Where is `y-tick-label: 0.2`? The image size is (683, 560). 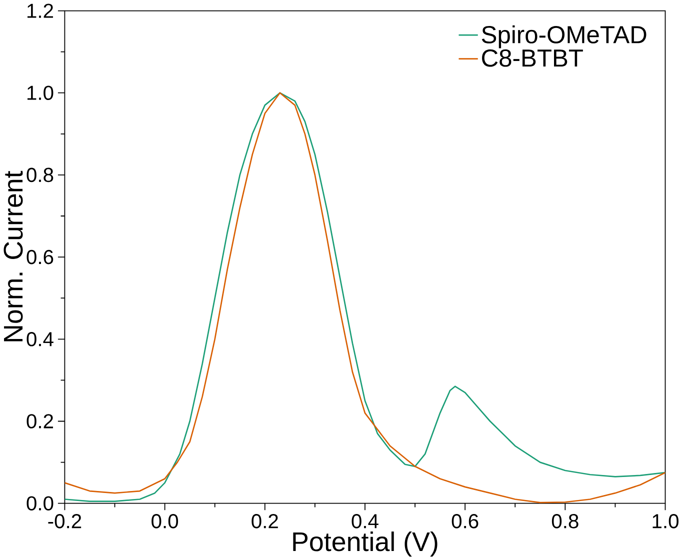 y-tick-label: 0.2 is located at coordinates (39, 421).